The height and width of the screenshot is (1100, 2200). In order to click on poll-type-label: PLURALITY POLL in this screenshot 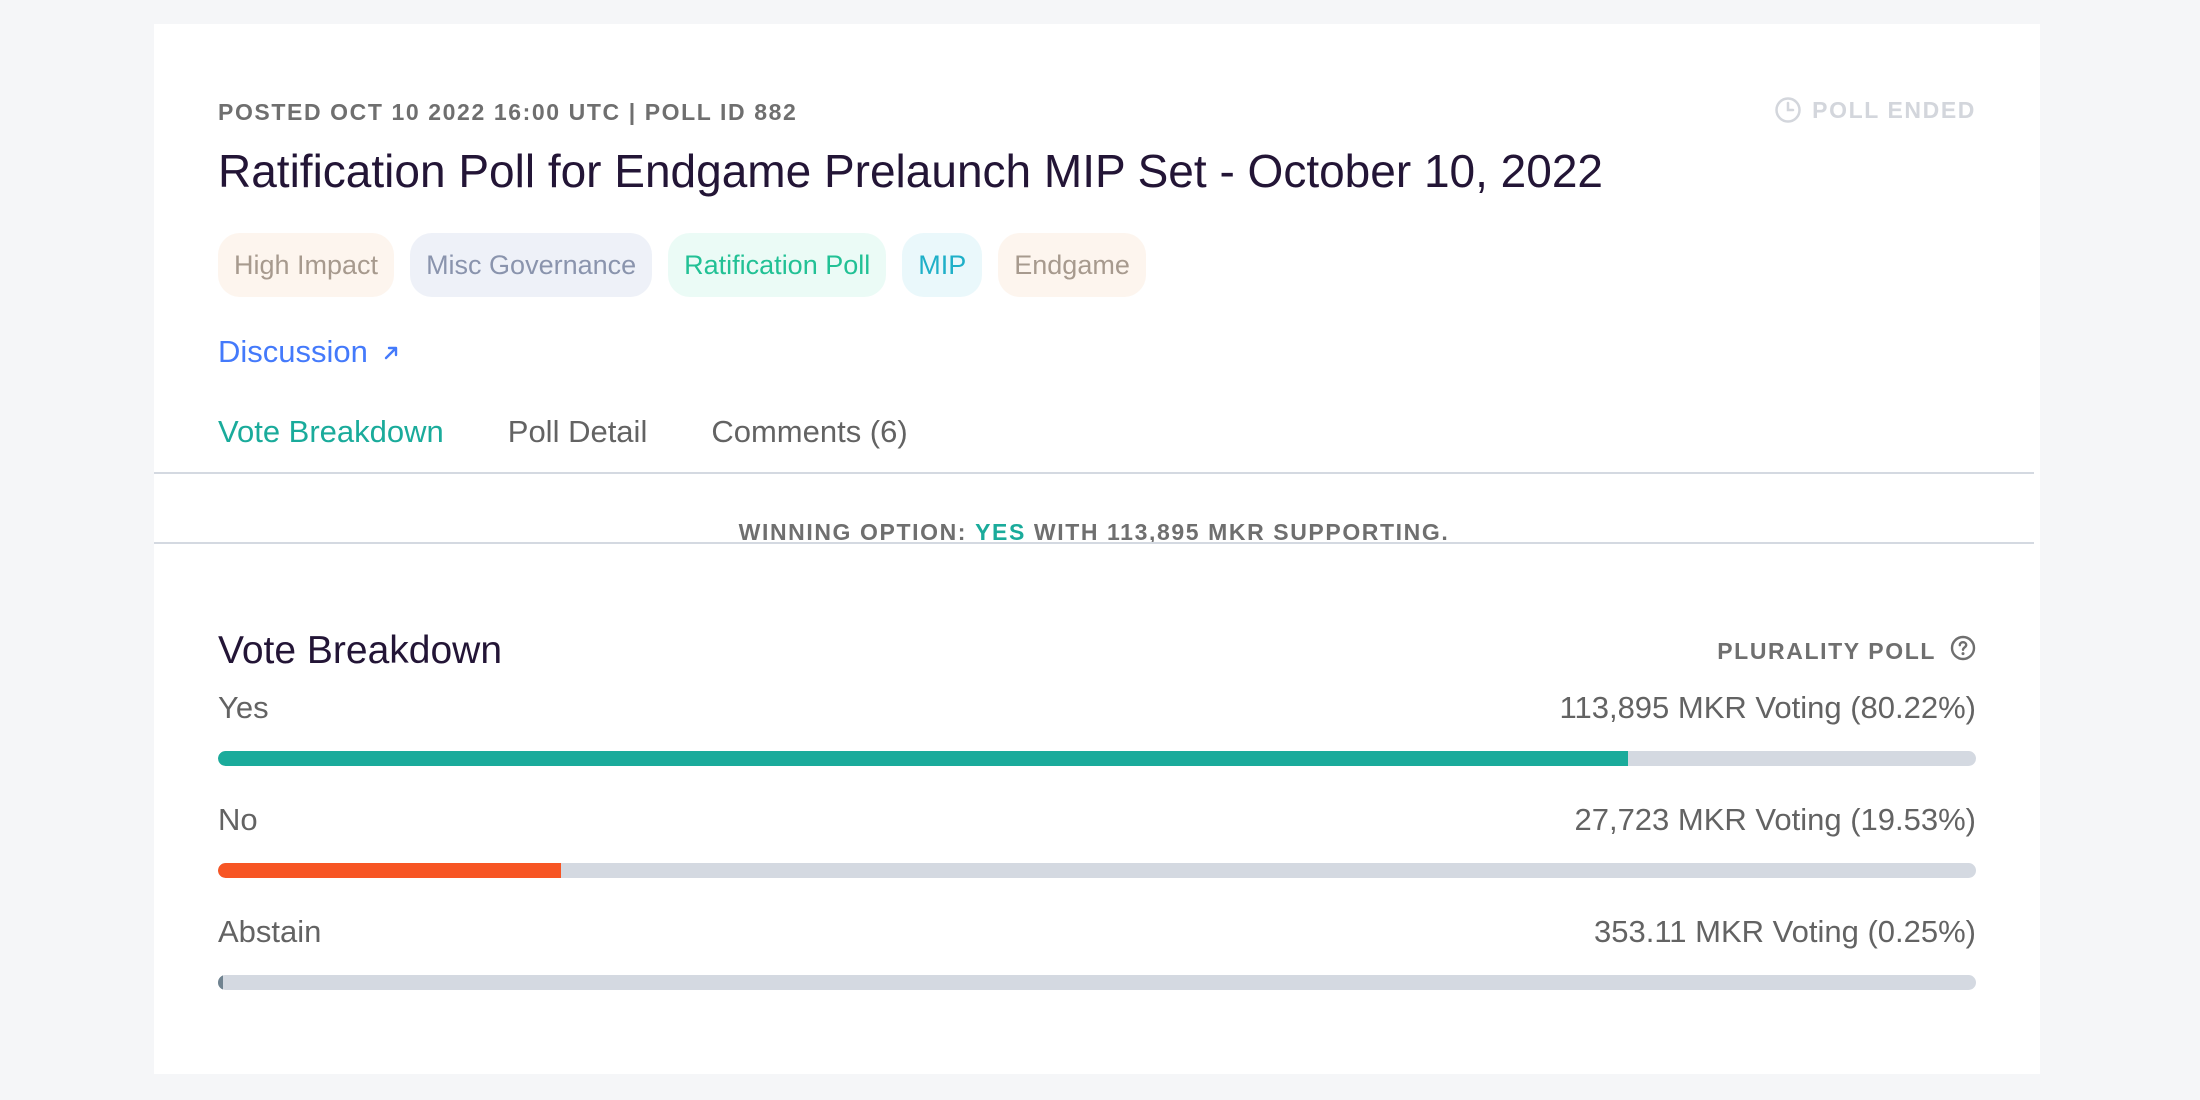, I will do `click(1826, 650)`.